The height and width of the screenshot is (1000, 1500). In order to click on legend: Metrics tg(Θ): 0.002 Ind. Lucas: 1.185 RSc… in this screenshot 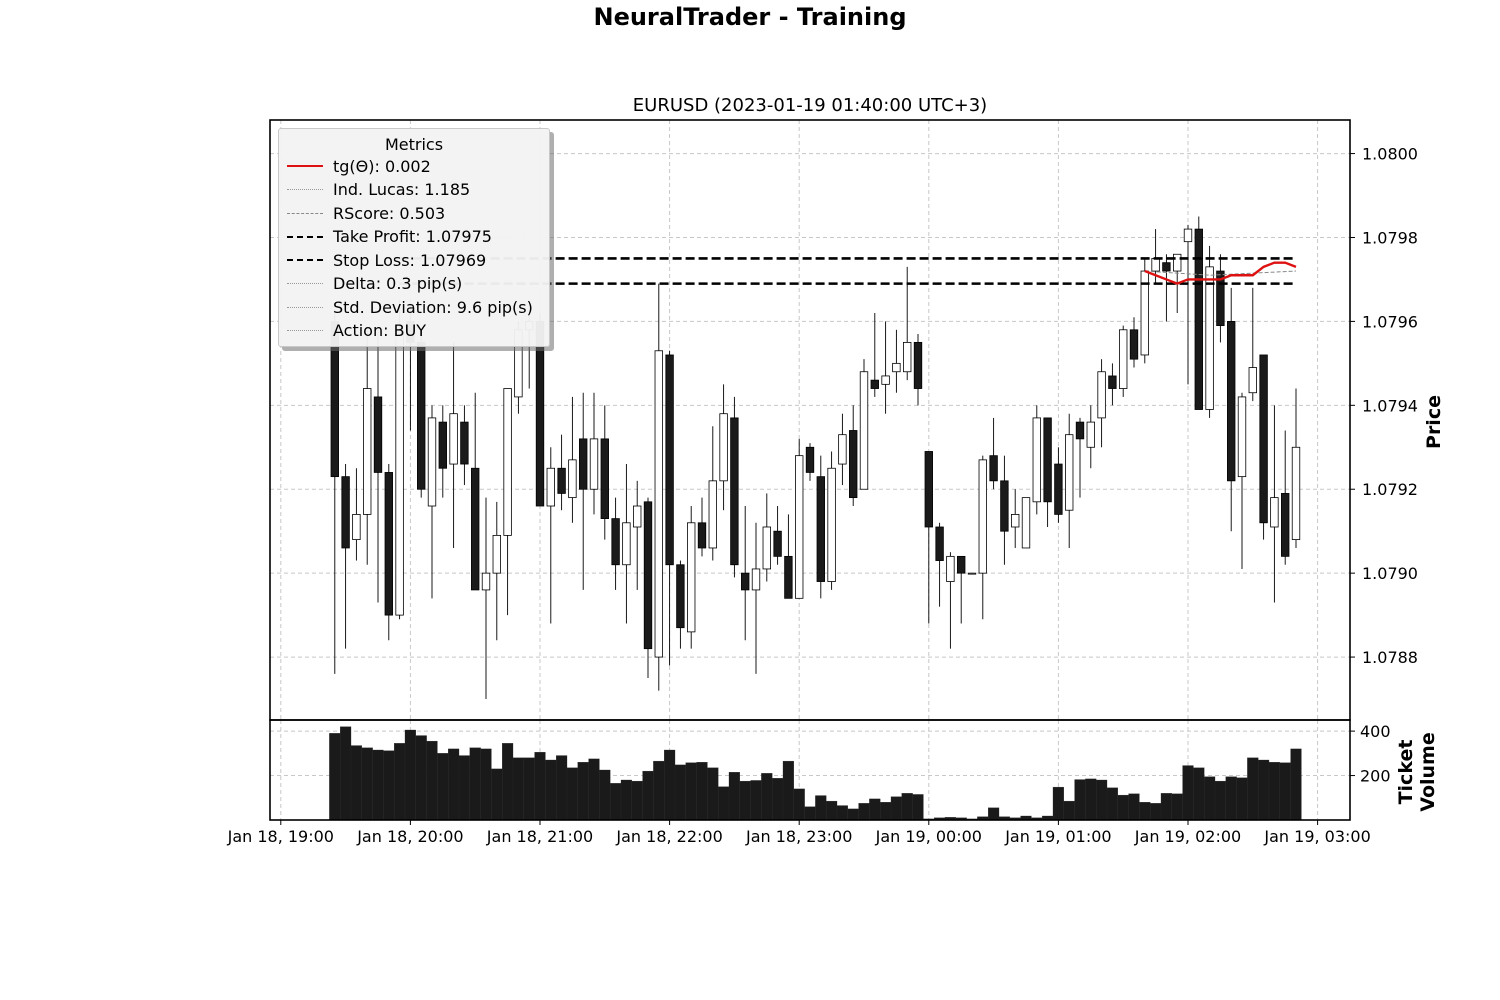, I will do `click(414, 237)`.